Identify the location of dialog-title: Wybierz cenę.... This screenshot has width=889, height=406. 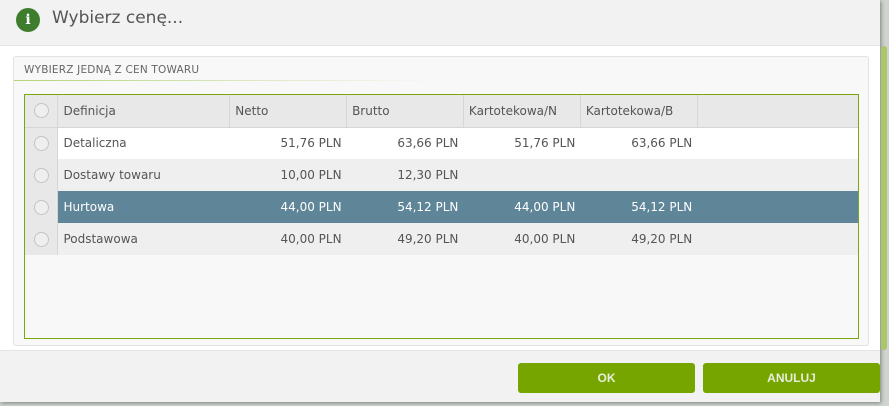
(118, 18).